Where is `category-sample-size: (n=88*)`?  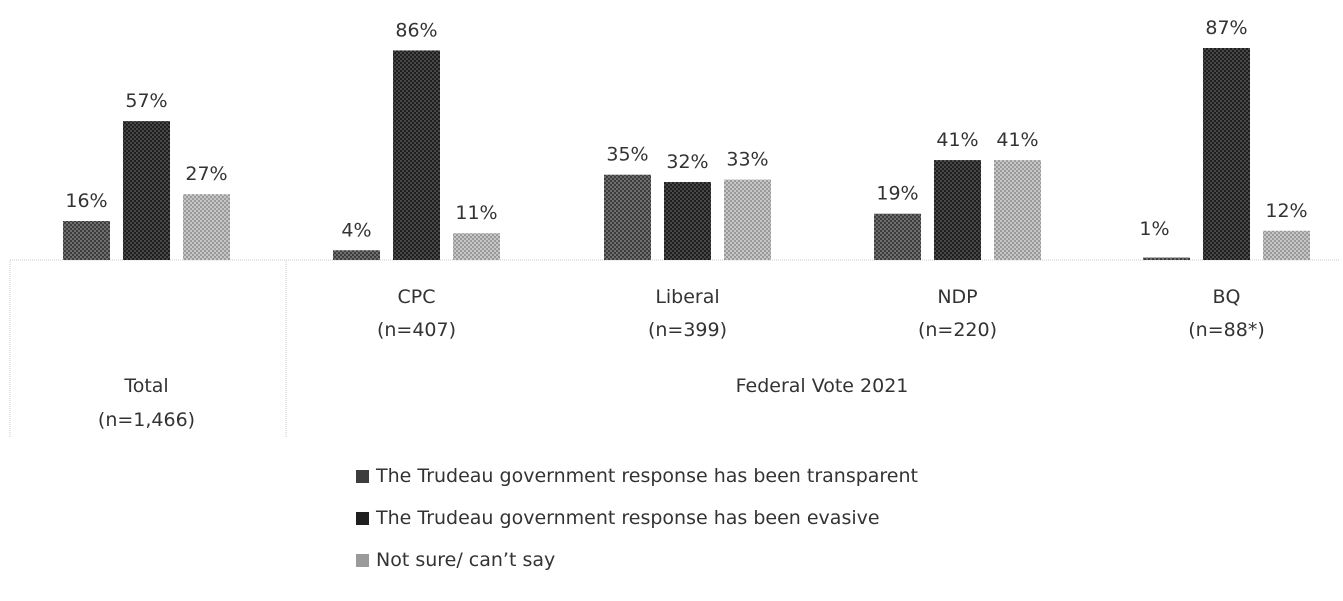
category-sample-size: (n=88*) is located at coordinates (1226, 330).